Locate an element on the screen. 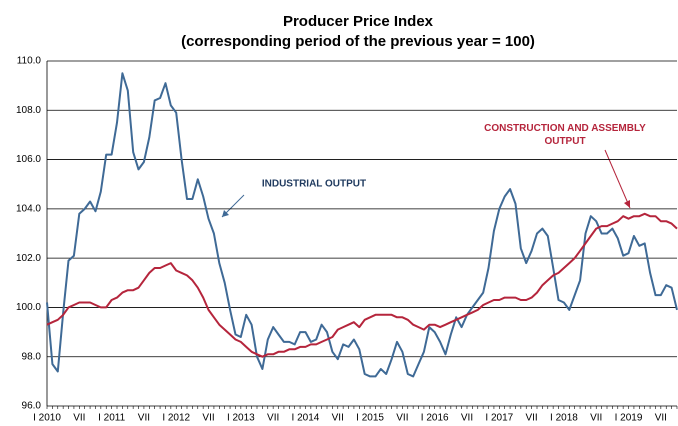  chart-title: Producer Price Index is located at coordinates (358, 21).